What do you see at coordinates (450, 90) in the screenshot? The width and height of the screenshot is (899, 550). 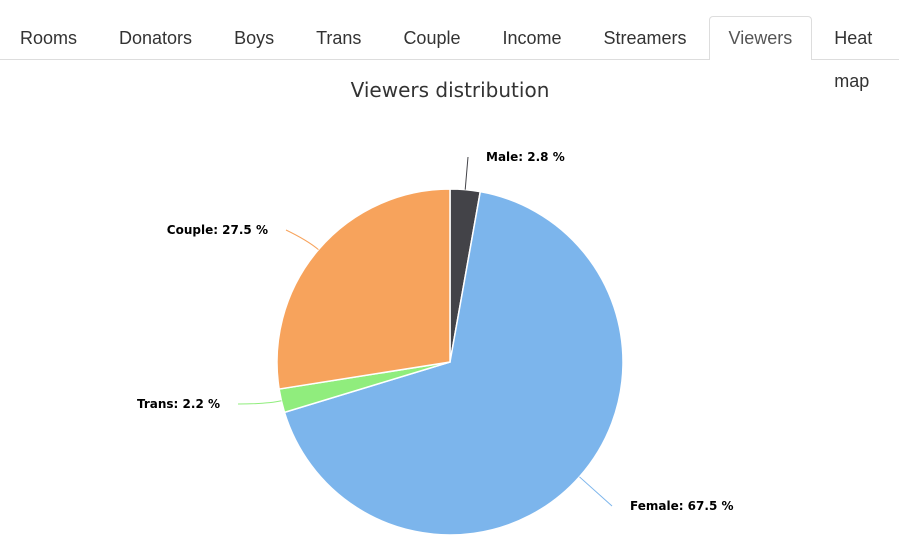 I see `chart-title: Viewers distribution` at bounding box center [450, 90].